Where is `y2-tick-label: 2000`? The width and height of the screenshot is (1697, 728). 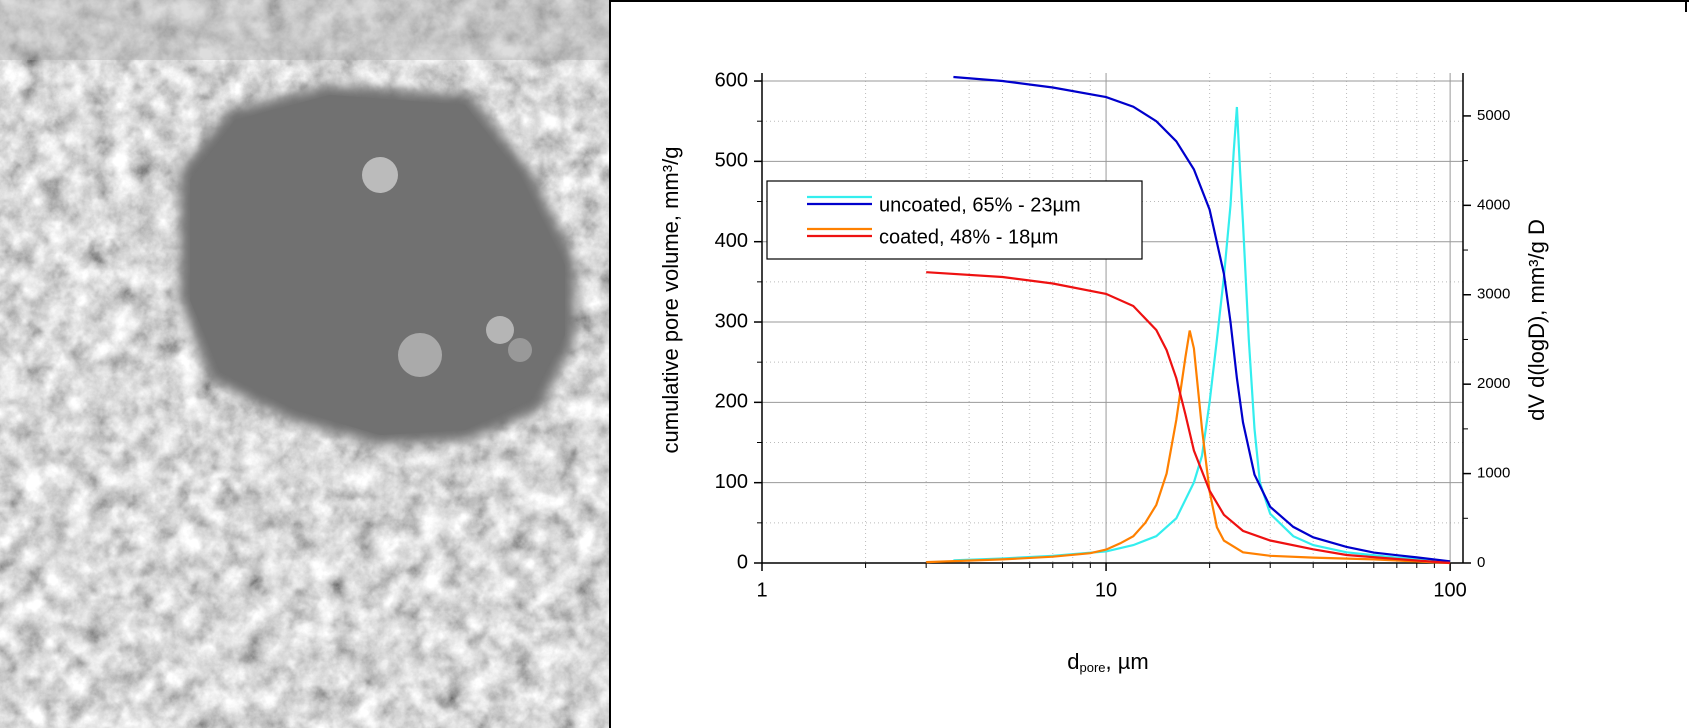
y2-tick-label: 2000 is located at coordinates (1493, 383).